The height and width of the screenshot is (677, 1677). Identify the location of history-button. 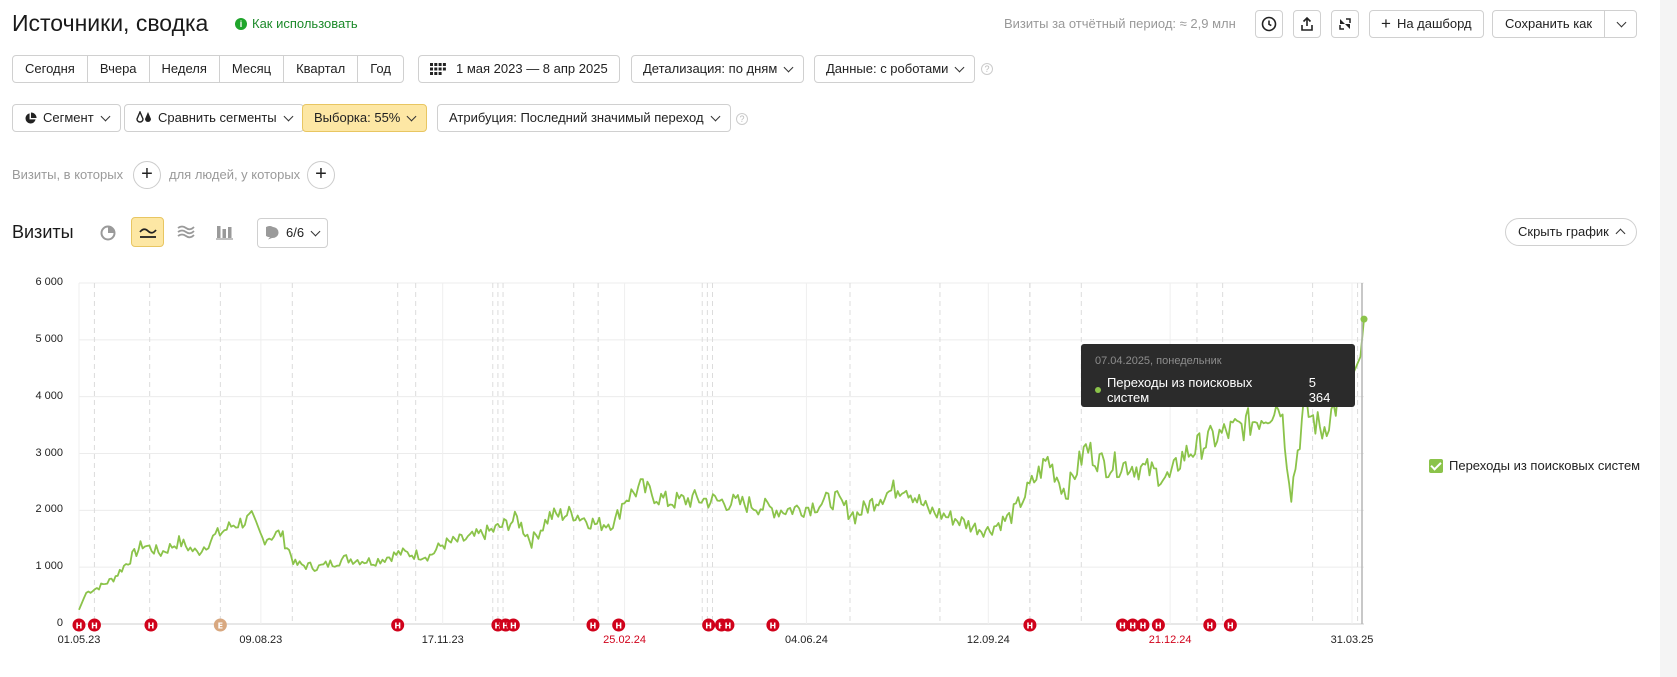
(1269, 24).